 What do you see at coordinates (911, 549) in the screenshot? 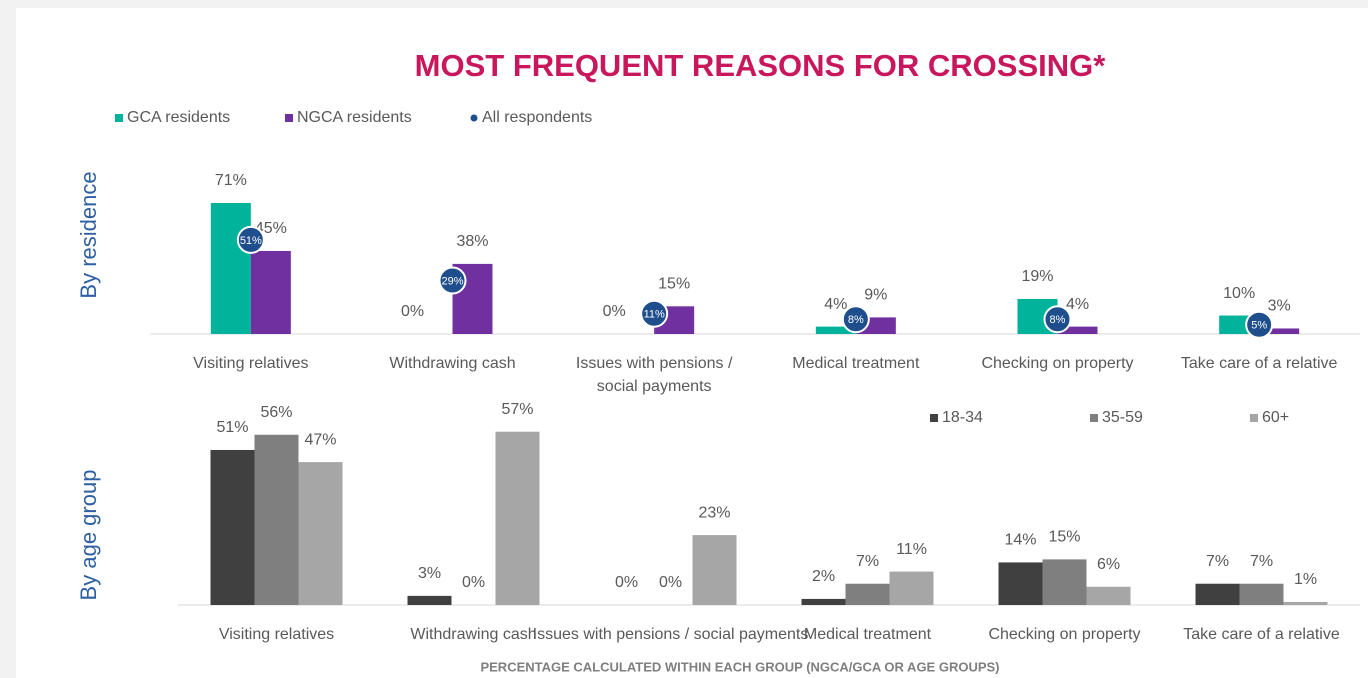
I see `data-label: 11%` at bounding box center [911, 549].